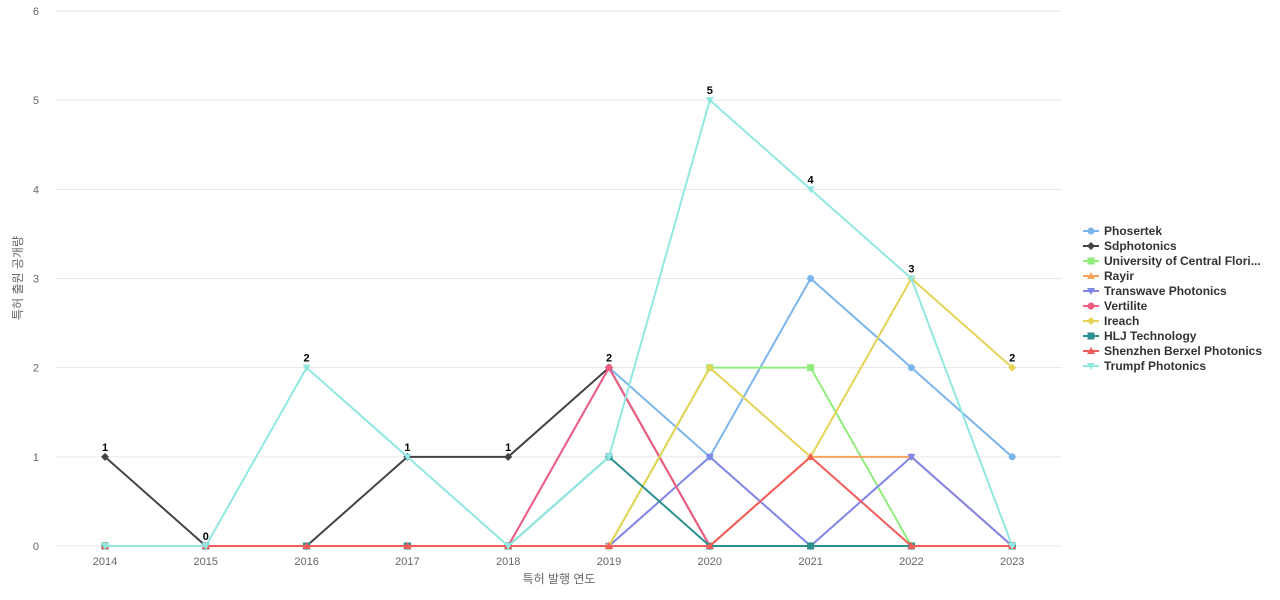 The height and width of the screenshot is (600, 1280). Describe the element at coordinates (911, 270) in the screenshot. I see `data-label: 3` at that location.